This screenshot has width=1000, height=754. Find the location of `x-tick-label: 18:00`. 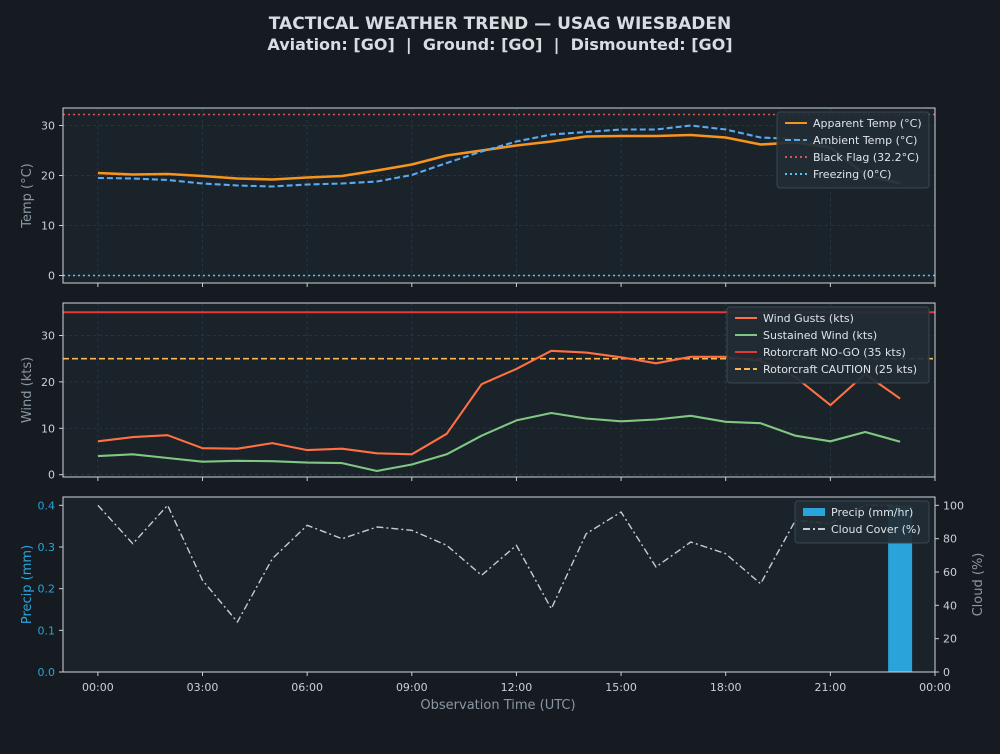

x-tick-label: 18:00 is located at coordinates (726, 687).